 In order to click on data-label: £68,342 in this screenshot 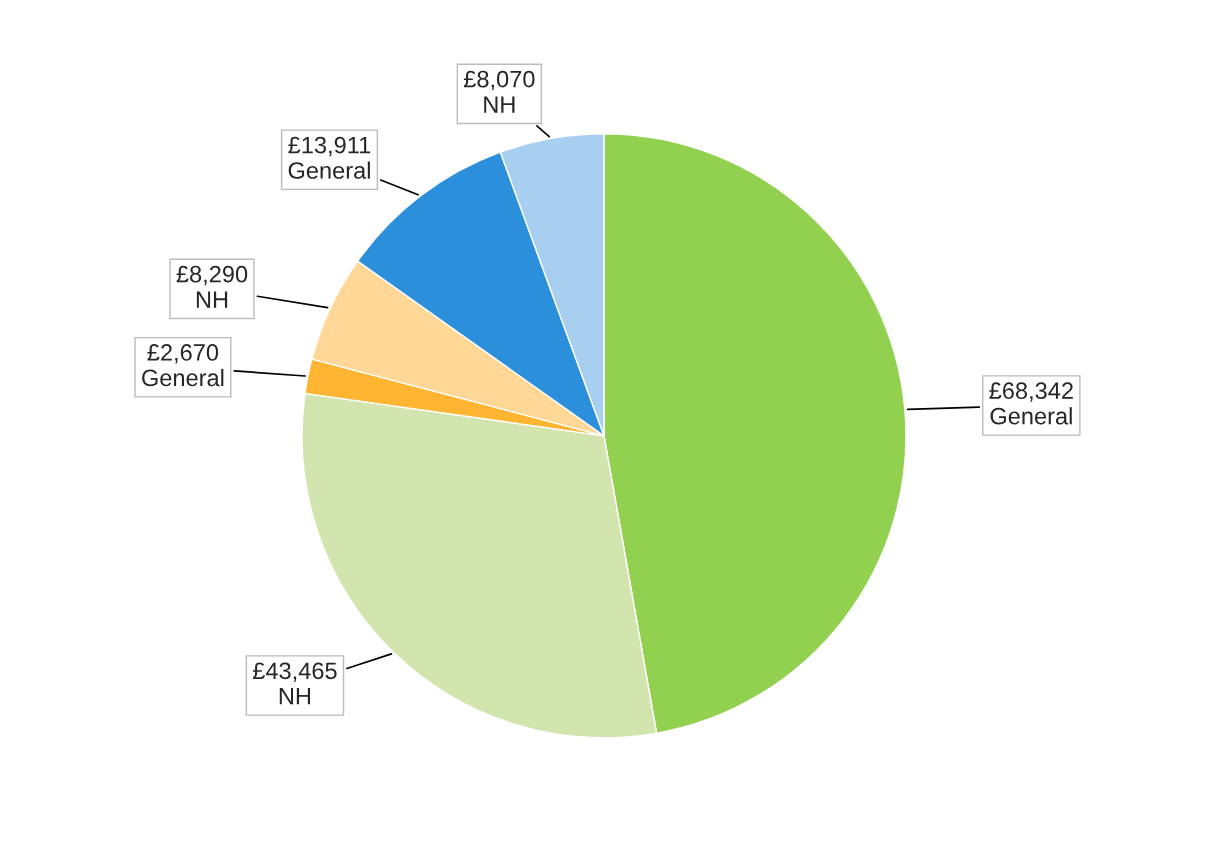, I will do `click(1031, 392)`.